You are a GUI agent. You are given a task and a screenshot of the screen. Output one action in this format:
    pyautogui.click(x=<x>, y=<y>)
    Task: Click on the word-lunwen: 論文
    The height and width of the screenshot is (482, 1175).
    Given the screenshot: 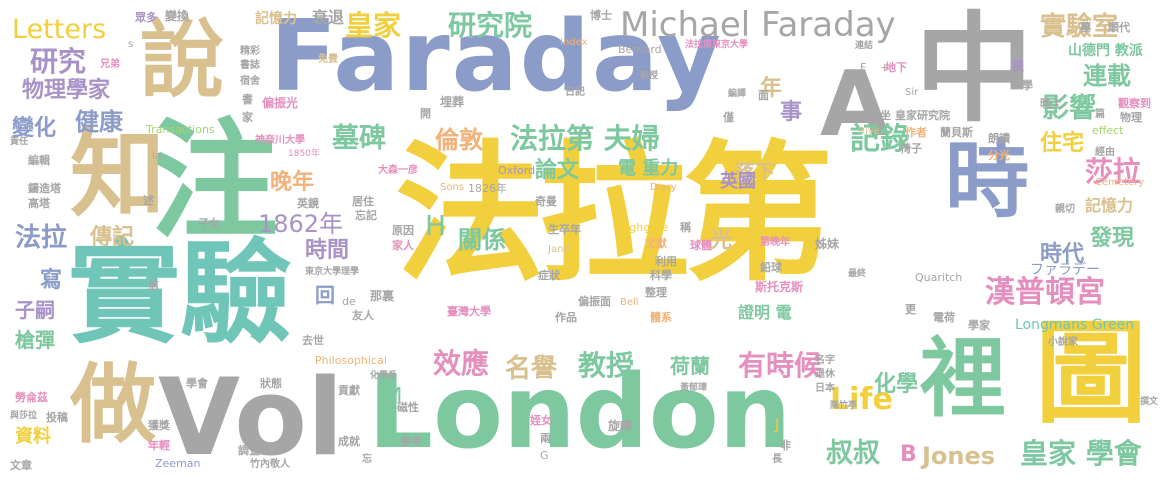 What is the action you would take?
    pyautogui.click(x=557, y=170)
    